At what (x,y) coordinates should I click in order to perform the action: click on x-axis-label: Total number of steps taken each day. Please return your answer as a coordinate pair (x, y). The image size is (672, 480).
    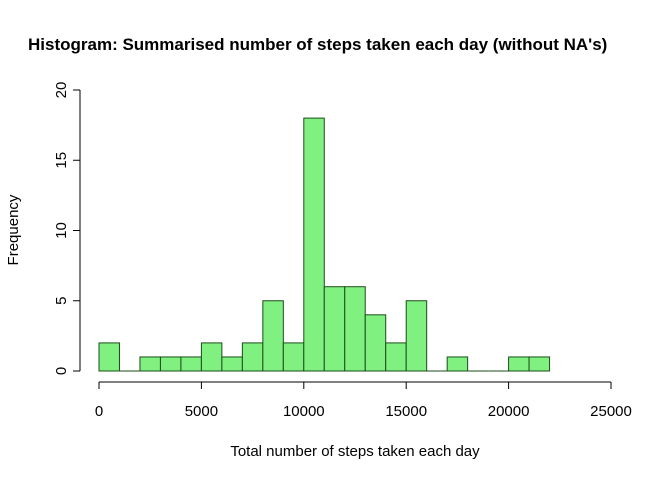
    Looking at the image, I should click on (355, 451).